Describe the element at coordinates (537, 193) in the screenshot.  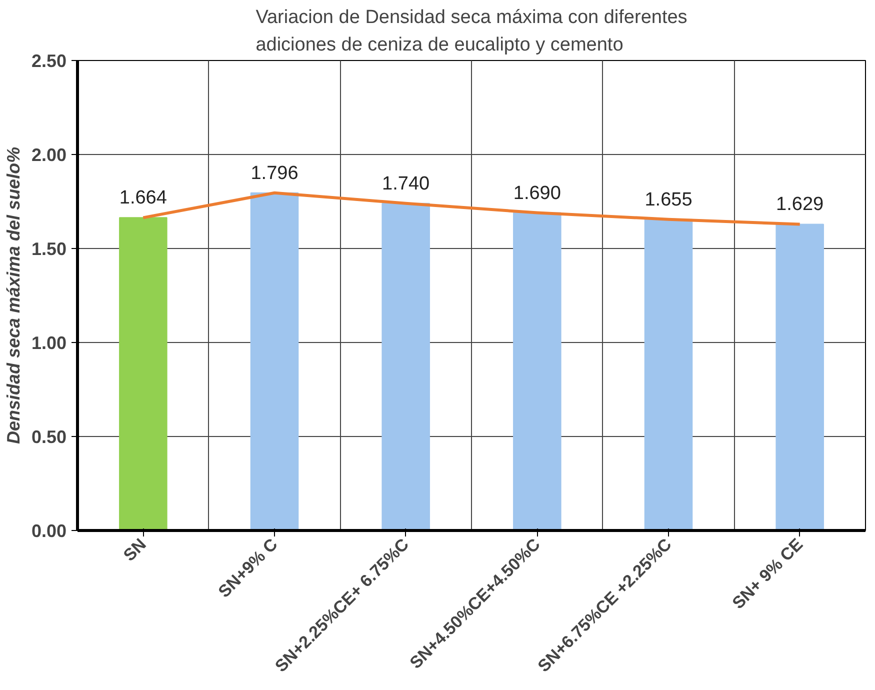
I see `data-label: 1.690` at that location.